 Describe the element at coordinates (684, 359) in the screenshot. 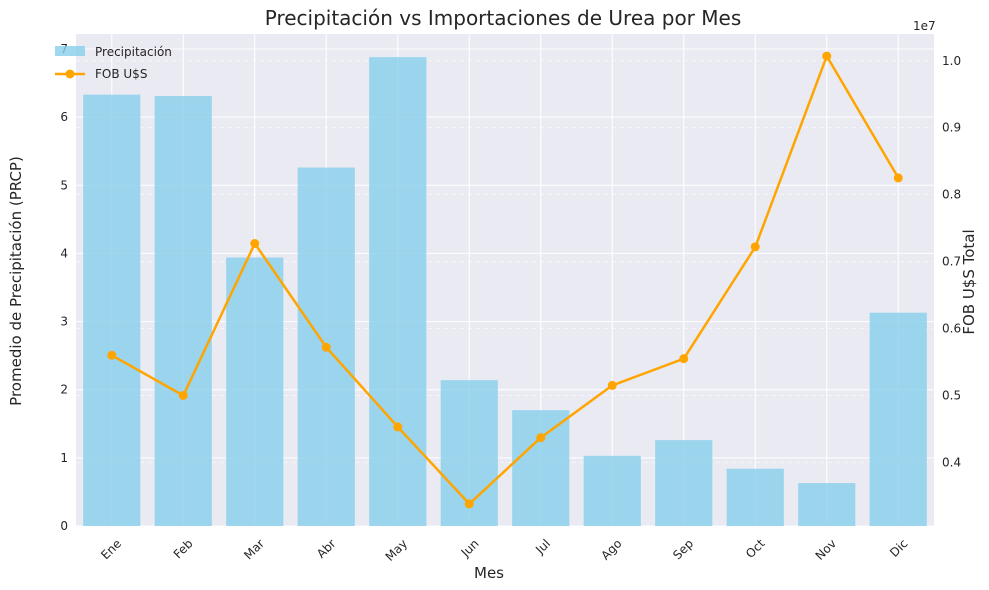

I see `fob-point-sep` at that location.